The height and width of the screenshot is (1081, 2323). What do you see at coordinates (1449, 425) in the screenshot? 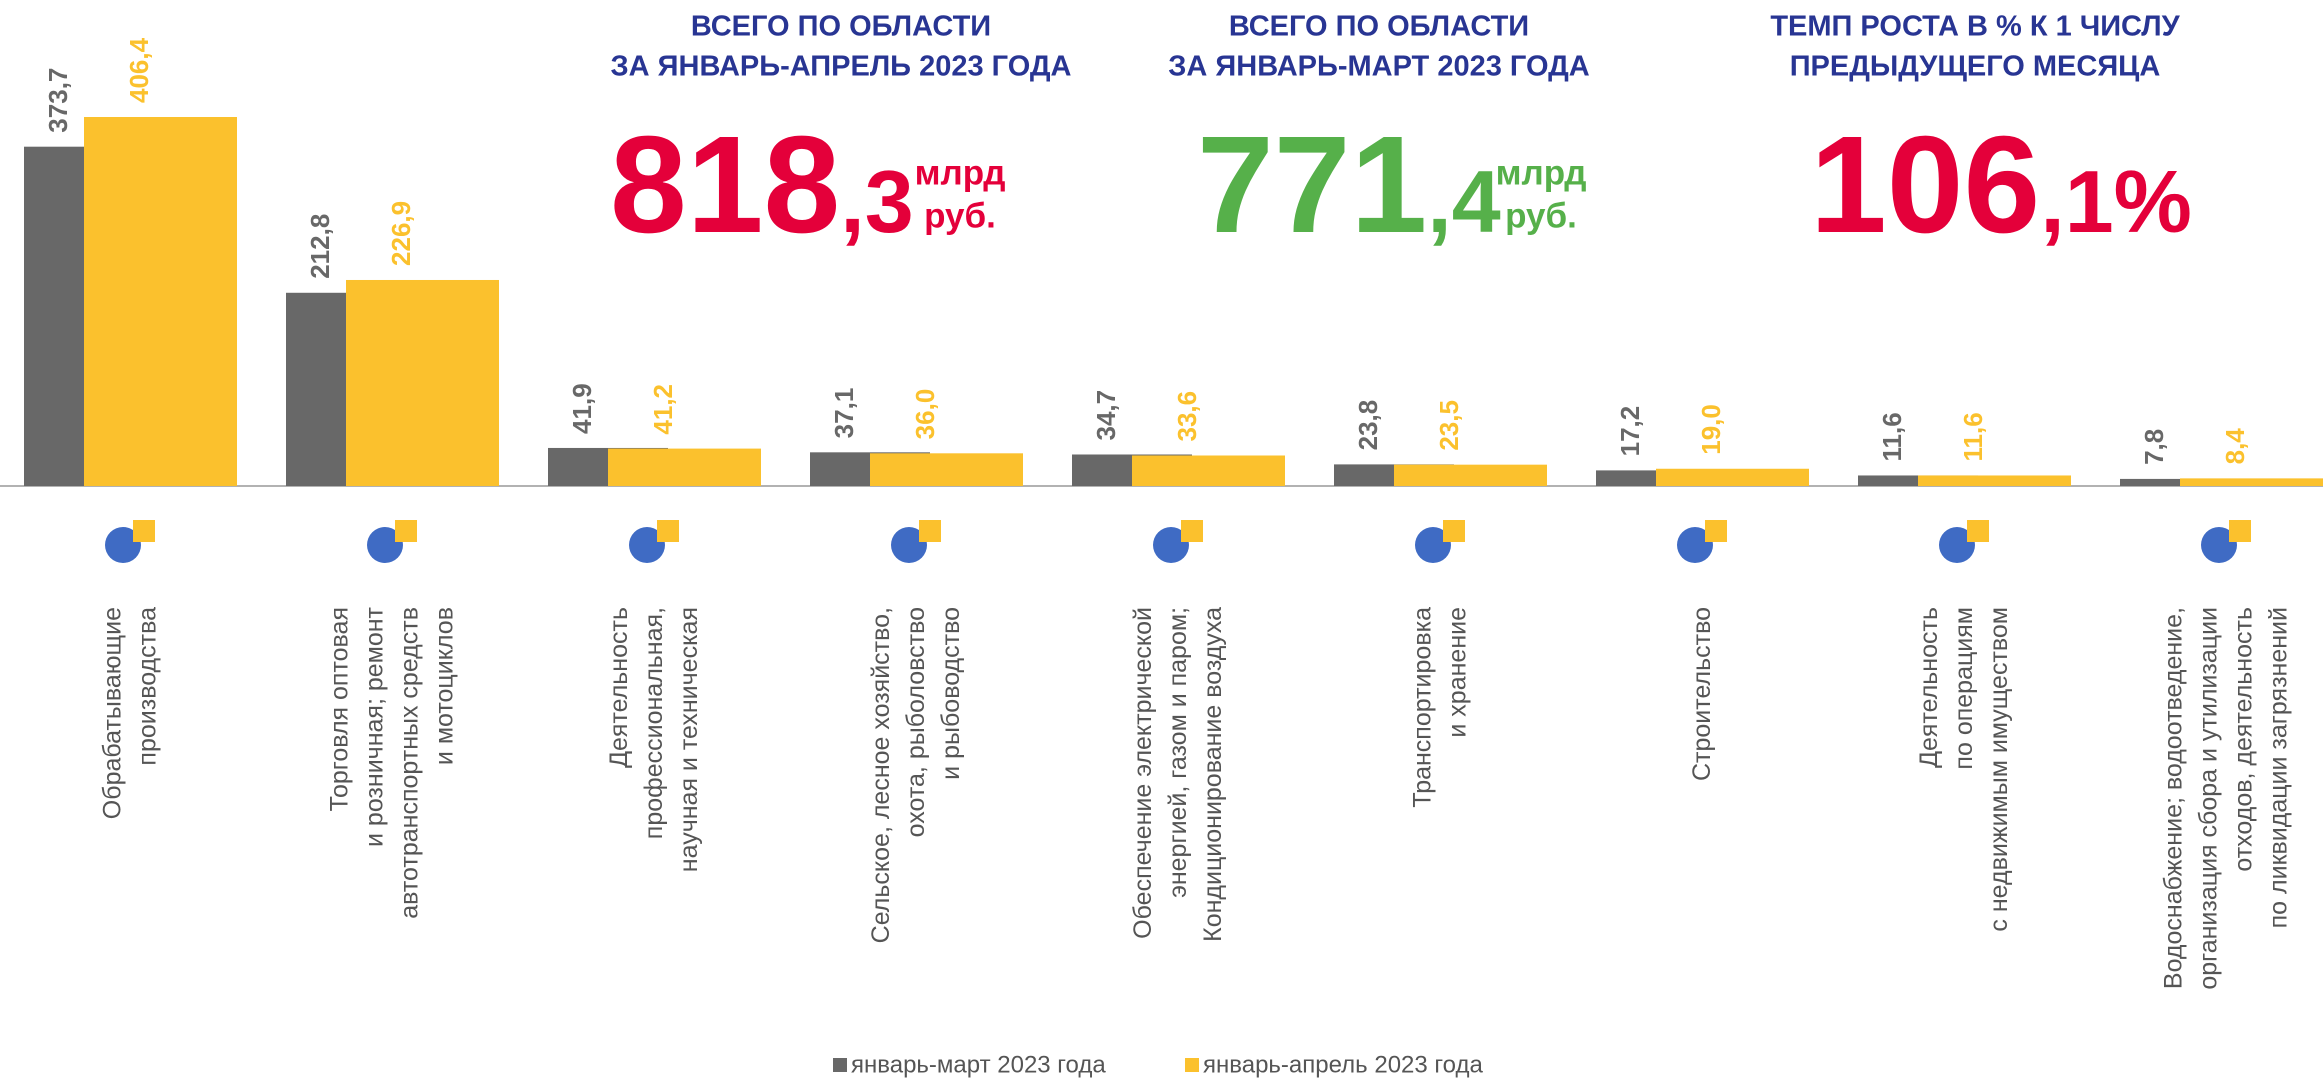
I see `value-label: 23,5` at bounding box center [1449, 425].